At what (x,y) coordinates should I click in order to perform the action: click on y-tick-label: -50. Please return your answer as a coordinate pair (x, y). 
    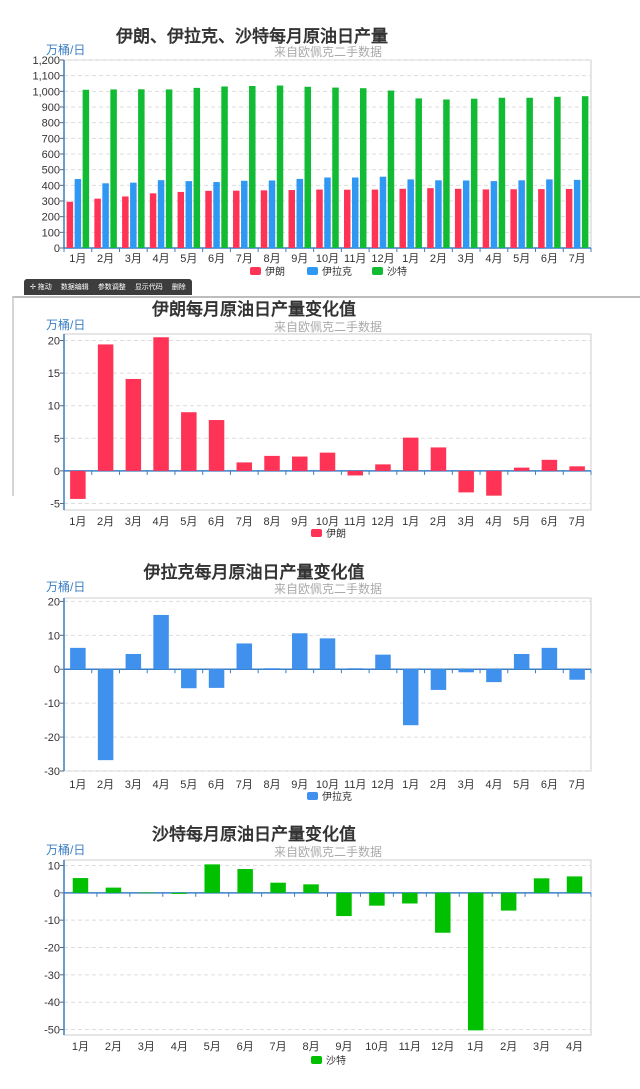
    Looking at the image, I should click on (52, 1031).